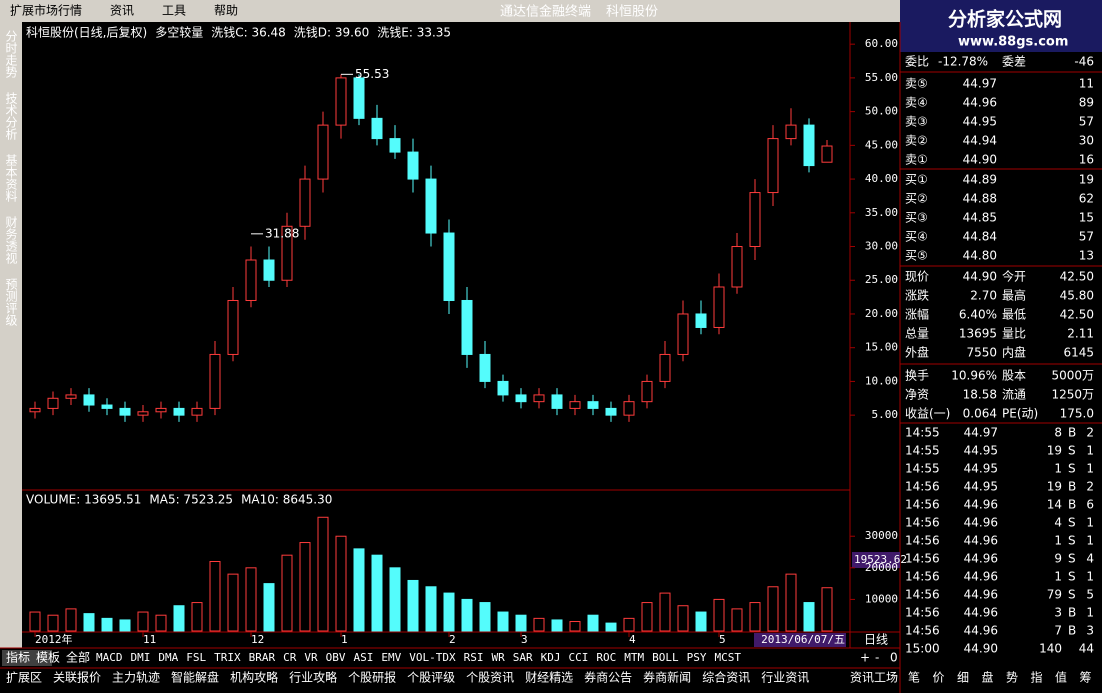 This screenshot has height=693, width=1102. What do you see at coordinates (18, 657) in the screenshot?
I see `indicator-tab: 指标` at bounding box center [18, 657].